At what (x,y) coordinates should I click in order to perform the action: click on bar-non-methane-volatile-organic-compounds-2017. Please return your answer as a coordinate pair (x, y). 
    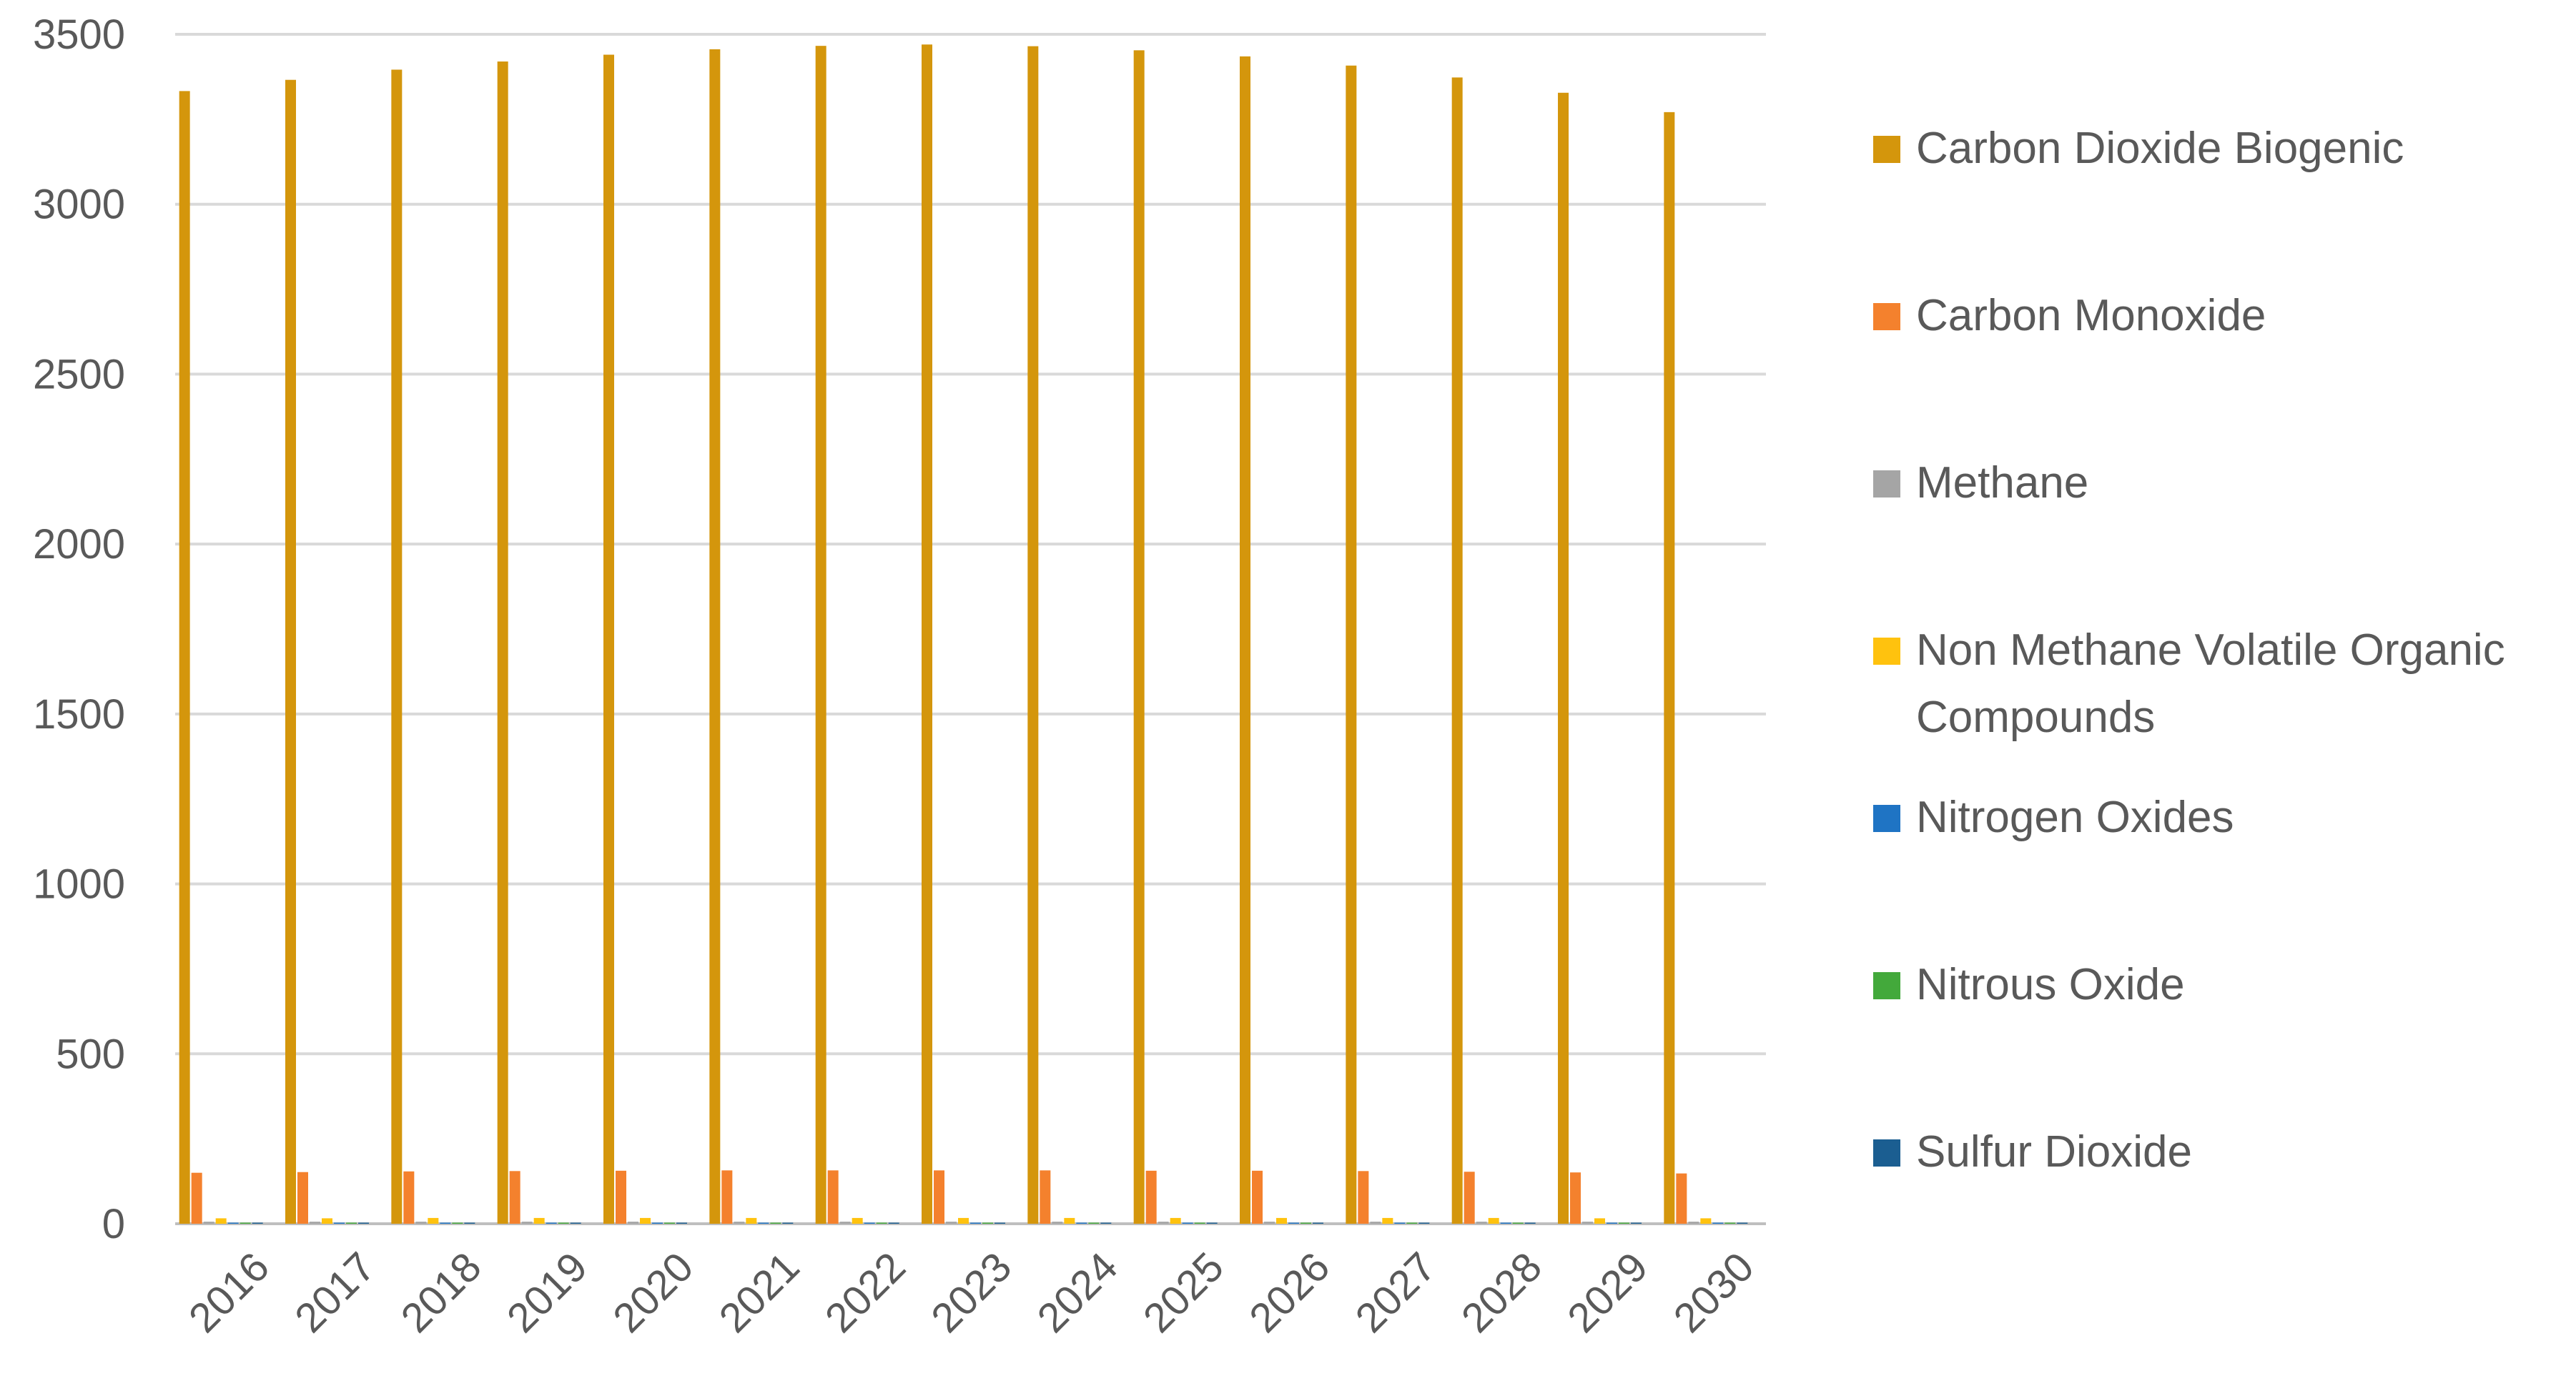
    Looking at the image, I should click on (327, 1221).